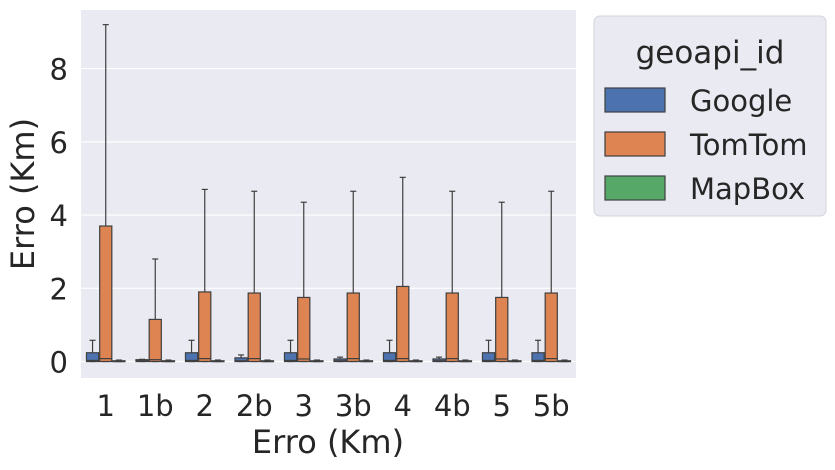 Image resolution: width=835 pixels, height=470 pixels. I want to click on box-google-1b, so click(142, 360).